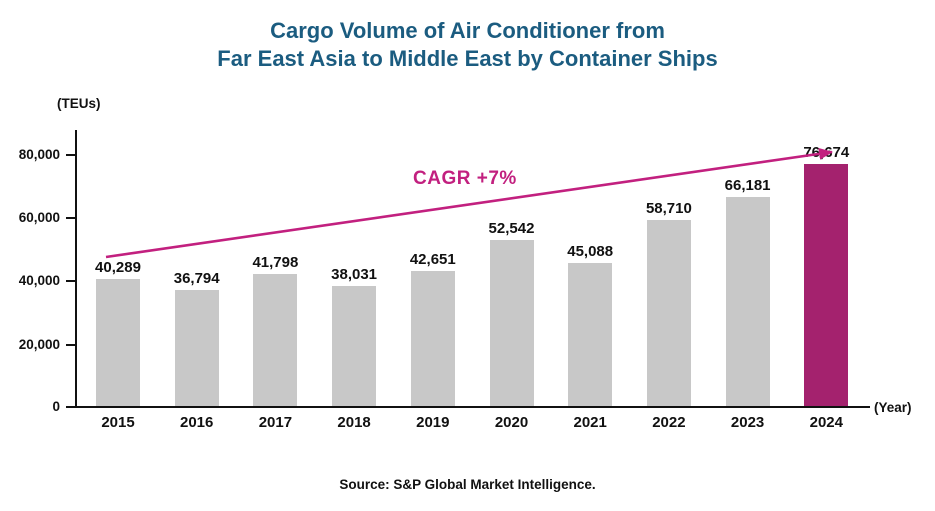 Image resolution: width=935 pixels, height=511 pixels. Describe the element at coordinates (465, 178) in the screenshot. I see `cagr-label: CAGR +7%` at that location.